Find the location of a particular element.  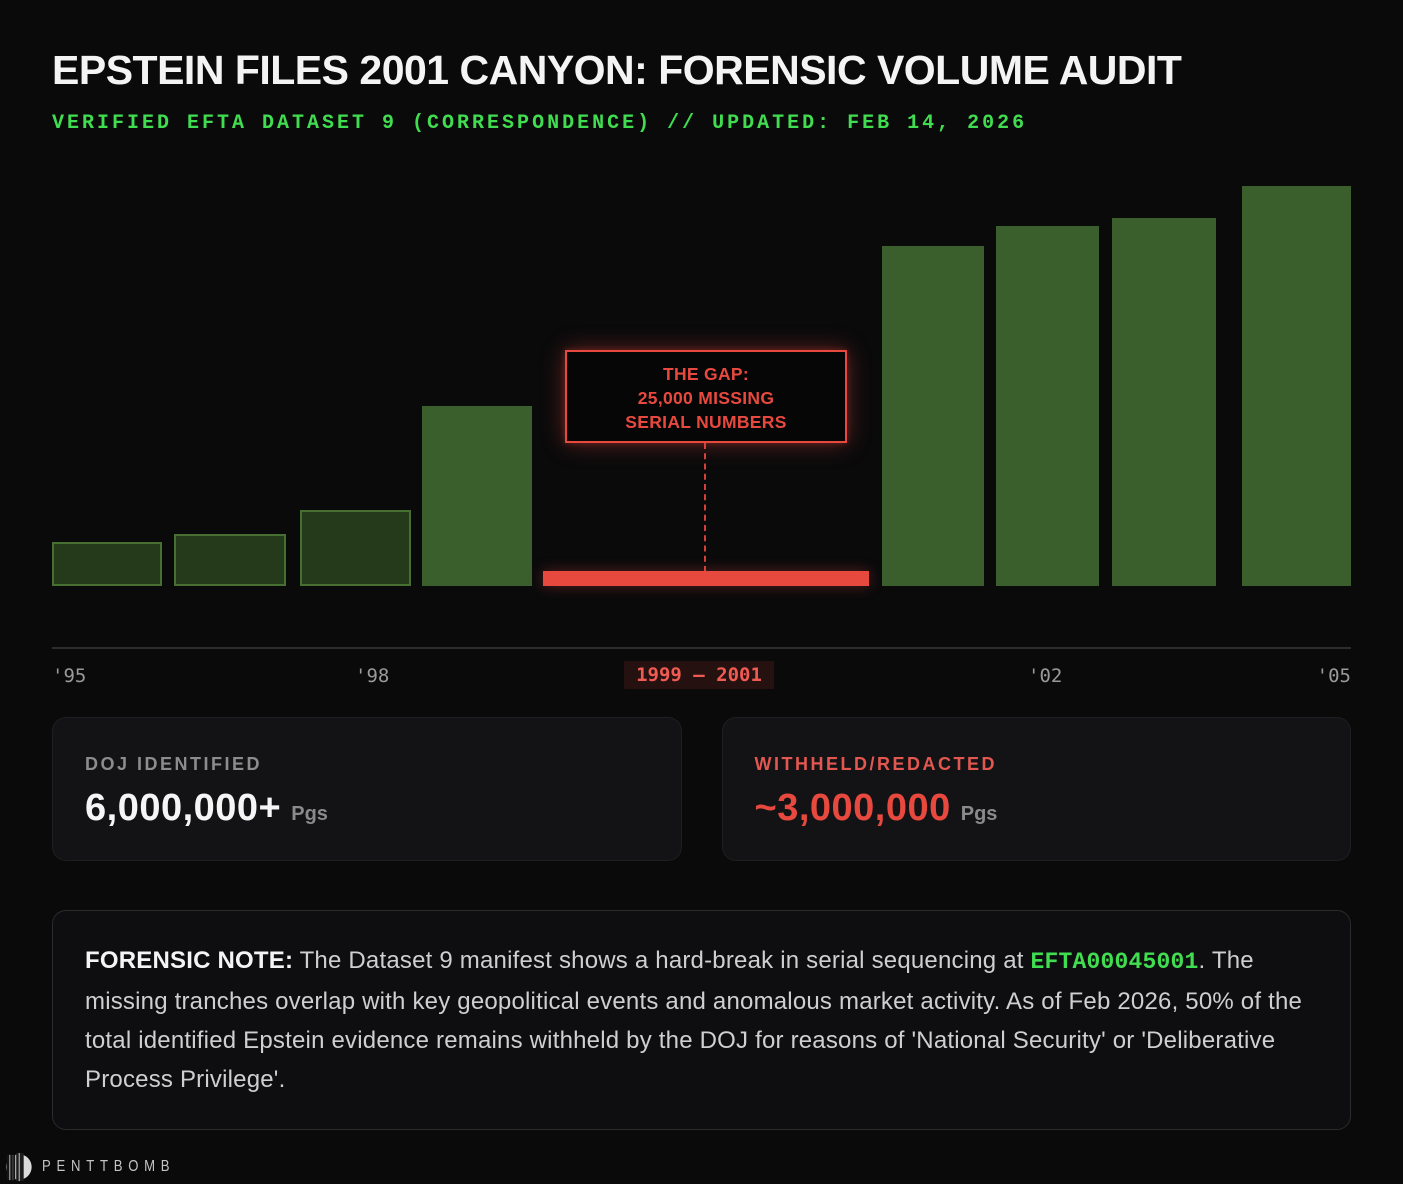

stat-value: 6,000,000+ is located at coordinates (183, 808).